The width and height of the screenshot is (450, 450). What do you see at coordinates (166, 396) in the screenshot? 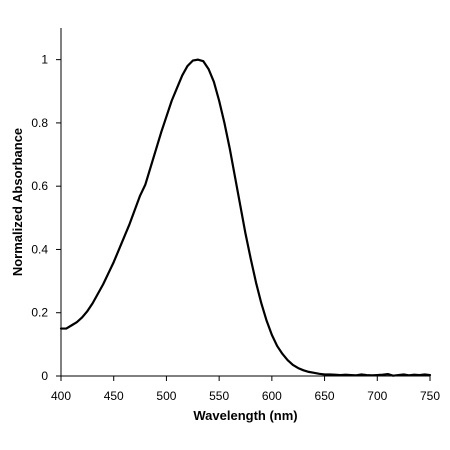
I see `x-tick-label: 500` at bounding box center [166, 396].